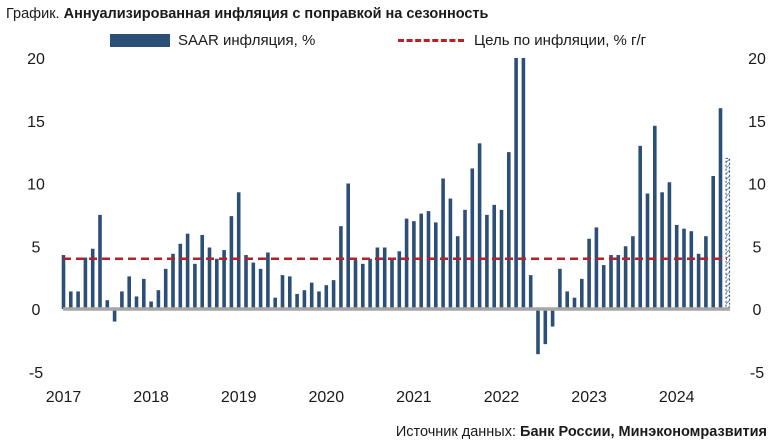 The image size is (777, 445). What do you see at coordinates (36, 247) in the screenshot?
I see `y-tick-label-left: 5` at bounding box center [36, 247].